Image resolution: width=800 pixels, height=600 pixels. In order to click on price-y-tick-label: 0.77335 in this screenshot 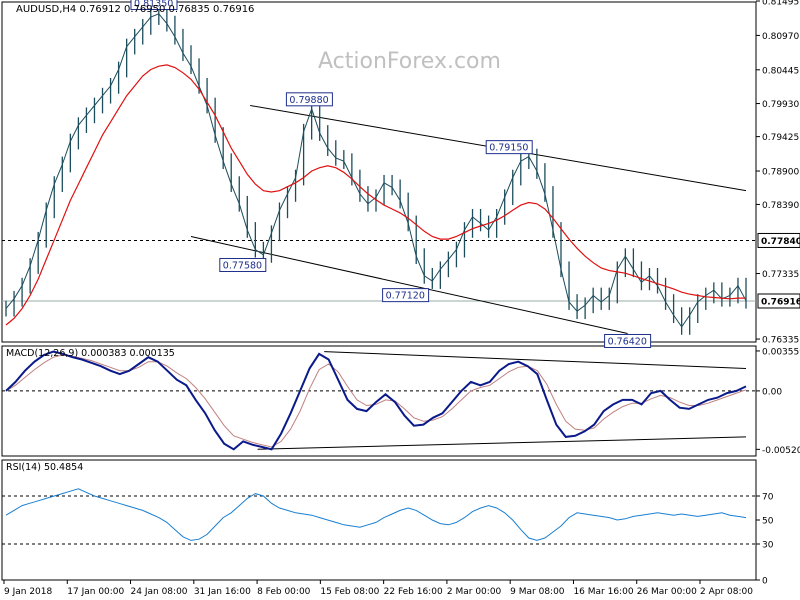, I will do `click(780, 275)`.